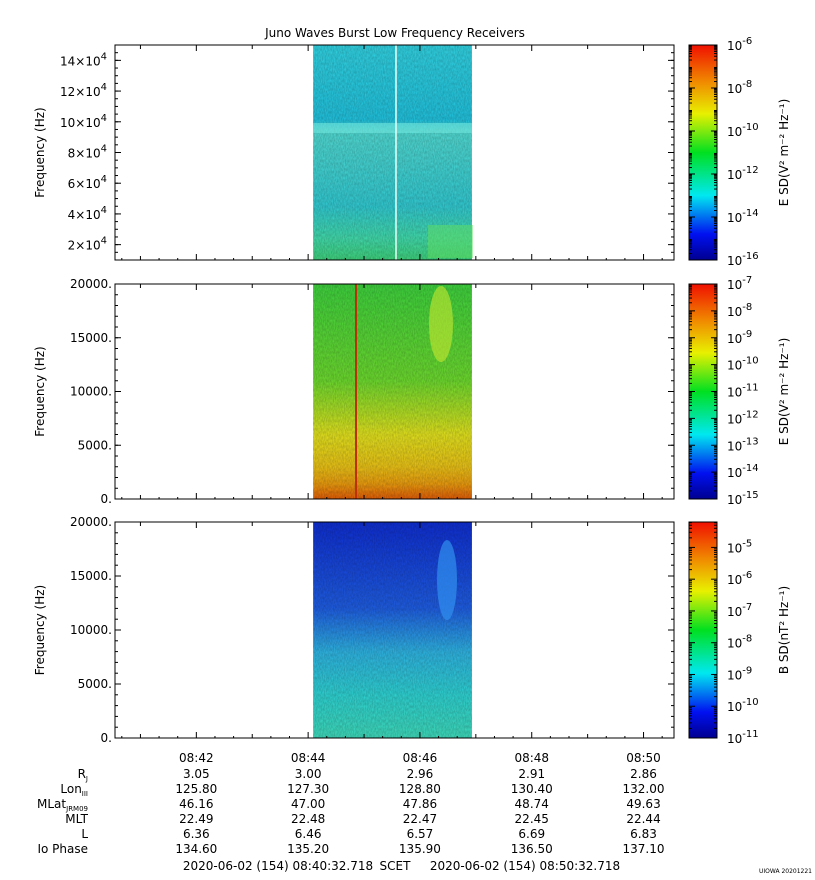 This screenshot has width=815, height=880. What do you see at coordinates (196, 804) in the screenshot?
I see `ephemeris-value: 46.16` at bounding box center [196, 804].